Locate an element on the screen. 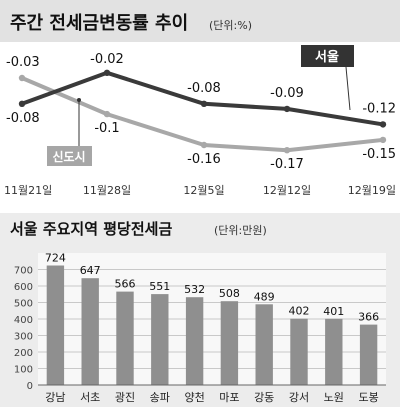 Image resolution: width=400 pixels, height=407 pixels. series-1-value-label: -0.15 is located at coordinates (379, 154).